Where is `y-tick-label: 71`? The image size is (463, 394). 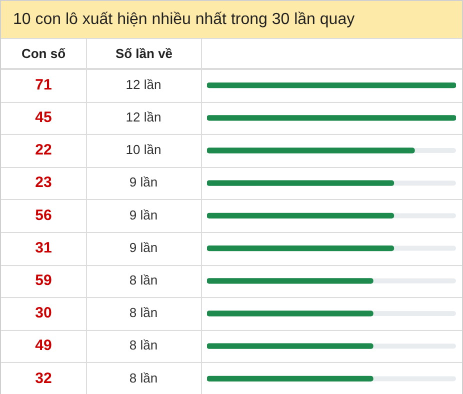
y-tick-label: 71 is located at coordinates (43, 85).